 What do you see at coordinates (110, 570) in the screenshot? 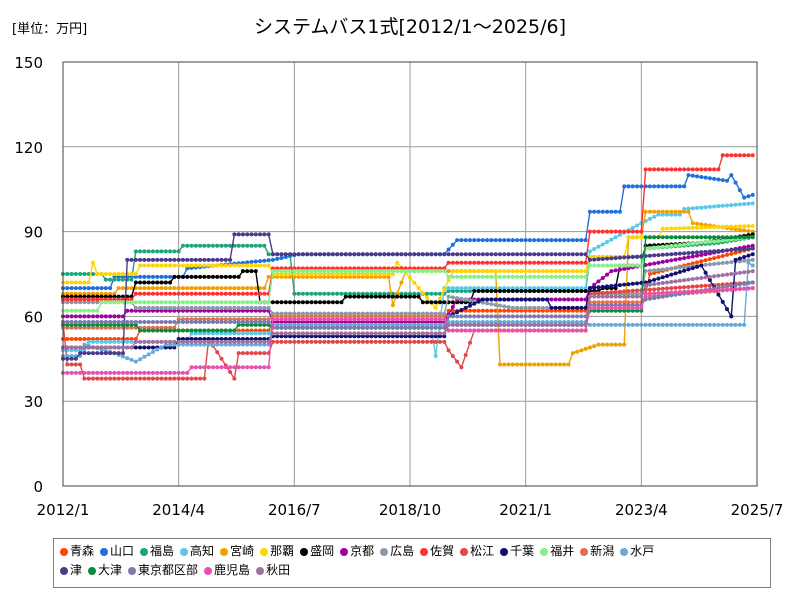
I see `legend-label: 大津` at bounding box center [110, 570].